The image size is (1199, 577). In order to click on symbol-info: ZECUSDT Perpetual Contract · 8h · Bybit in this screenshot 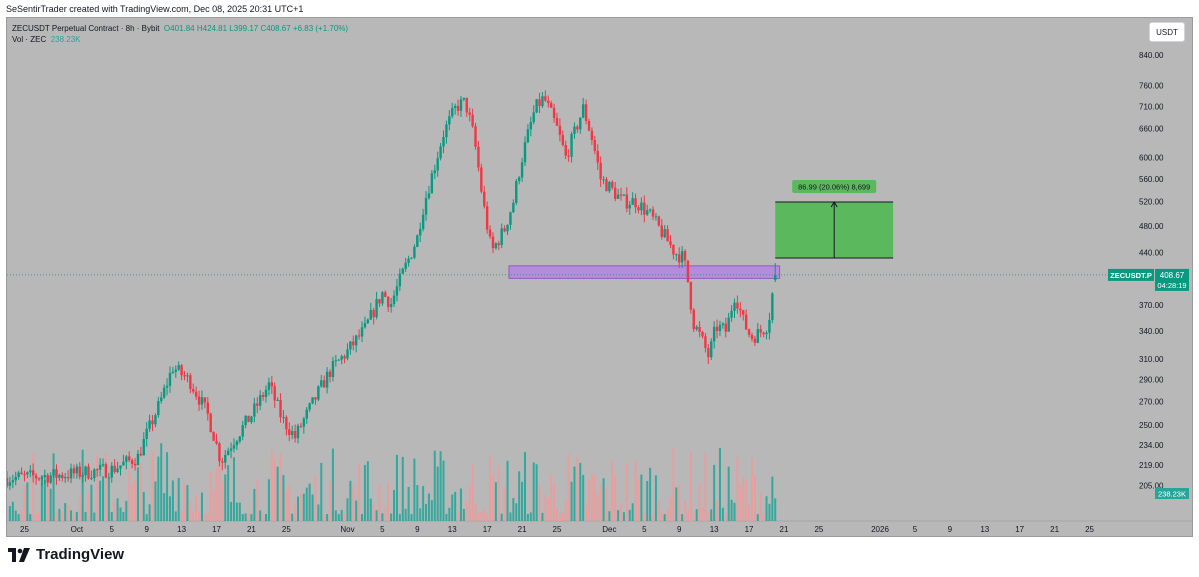, I will do `click(86, 28)`.